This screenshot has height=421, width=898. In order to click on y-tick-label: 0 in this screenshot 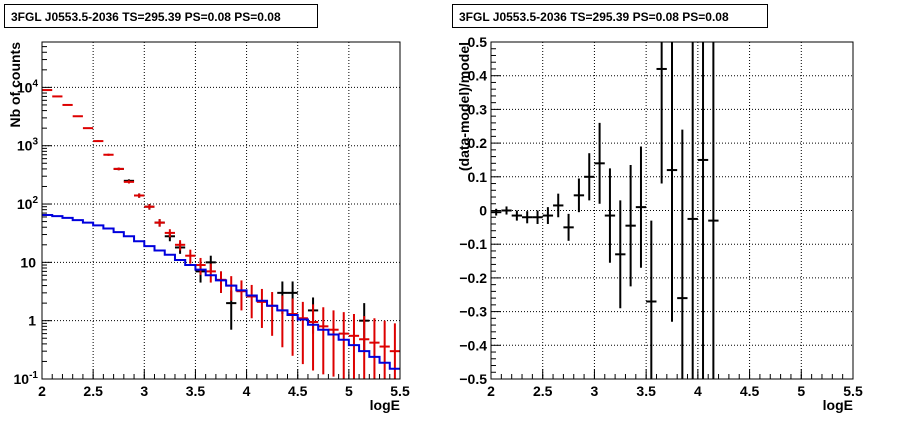, I will do `click(483, 211)`.